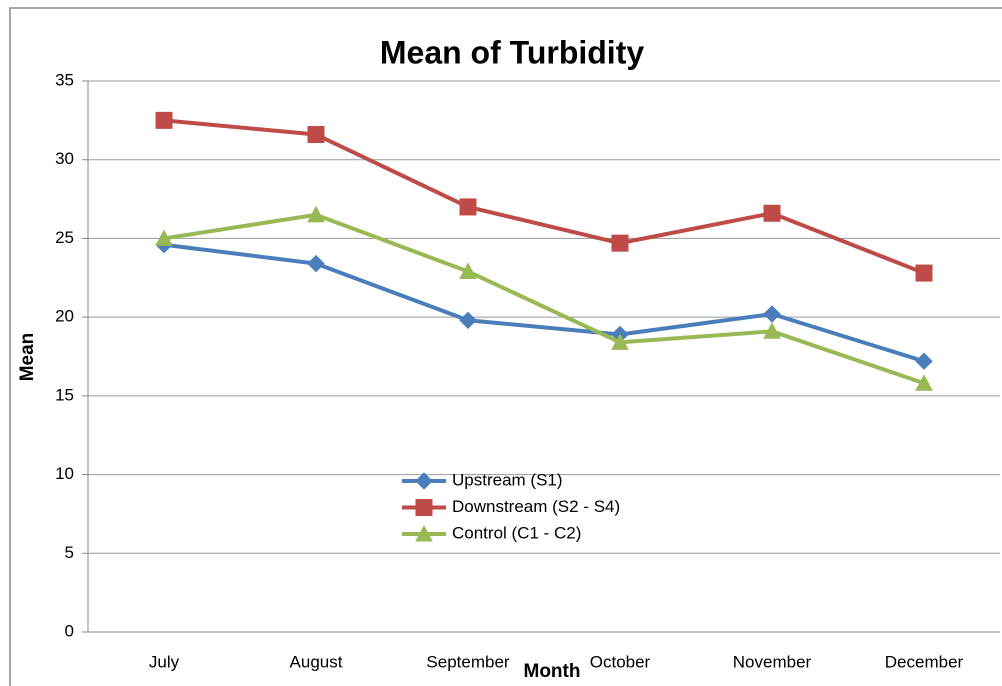 The height and width of the screenshot is (686, 1002). What do you see at coordinates (620, 661) in the screenshot?
I see `x-tick-label: October` at bounding box center [620, 661].